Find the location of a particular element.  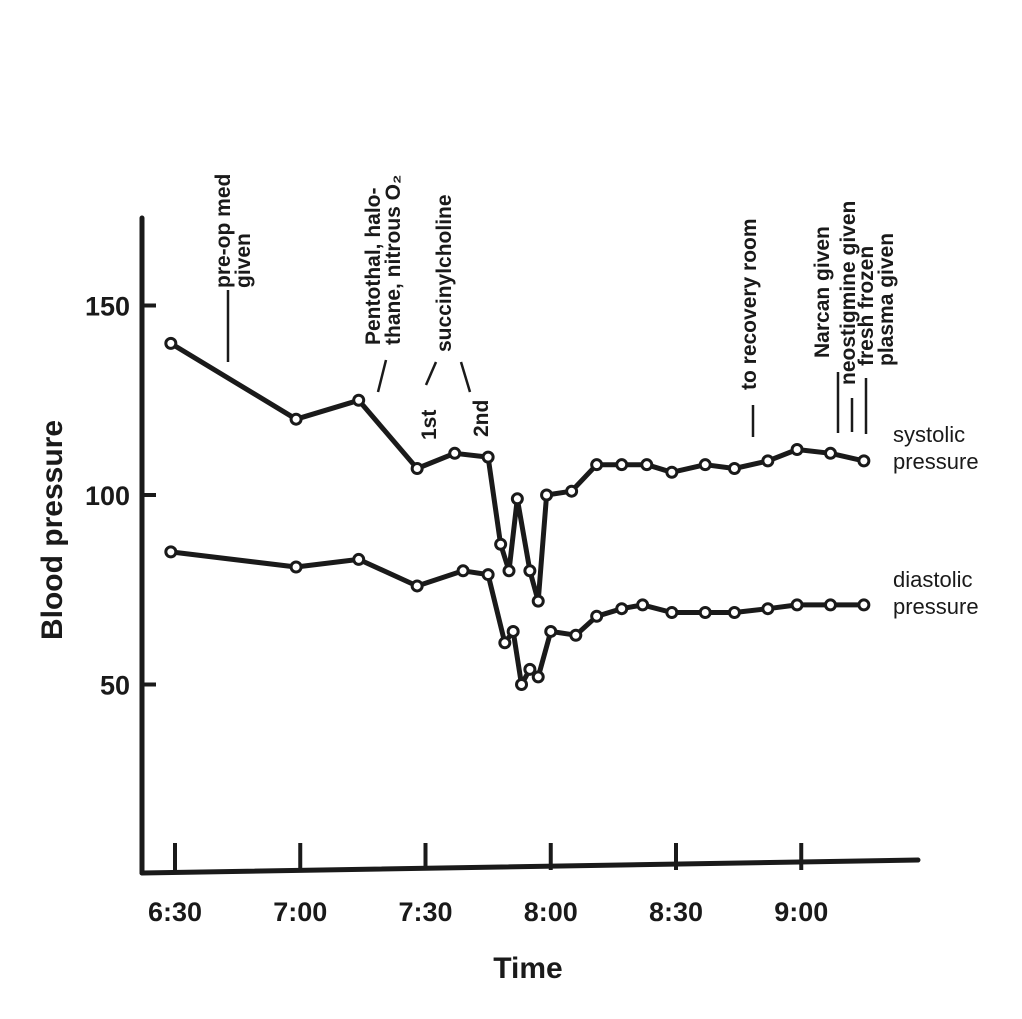

x-tick-label: 8:00 is located at coordinates (551, 912).